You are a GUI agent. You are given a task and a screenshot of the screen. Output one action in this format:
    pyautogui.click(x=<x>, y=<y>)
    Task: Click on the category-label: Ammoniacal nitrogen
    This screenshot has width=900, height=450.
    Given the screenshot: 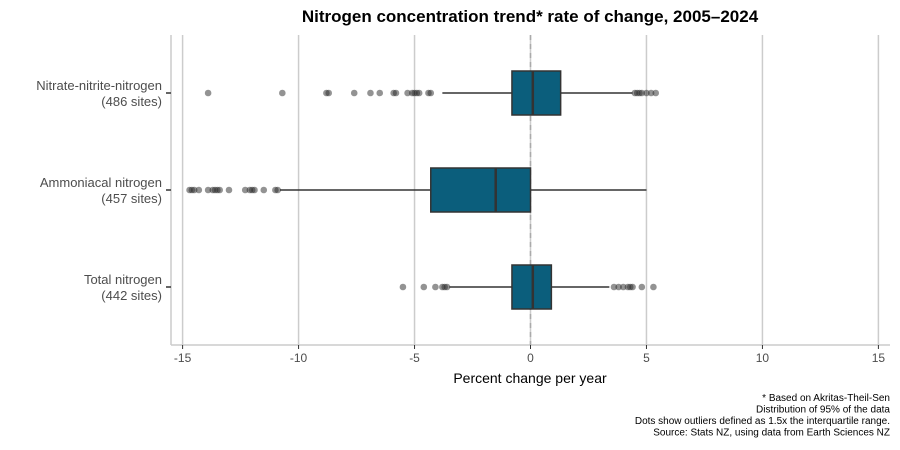 What is the action you would take?
    pyautogui.click(x=101, y=182)
    